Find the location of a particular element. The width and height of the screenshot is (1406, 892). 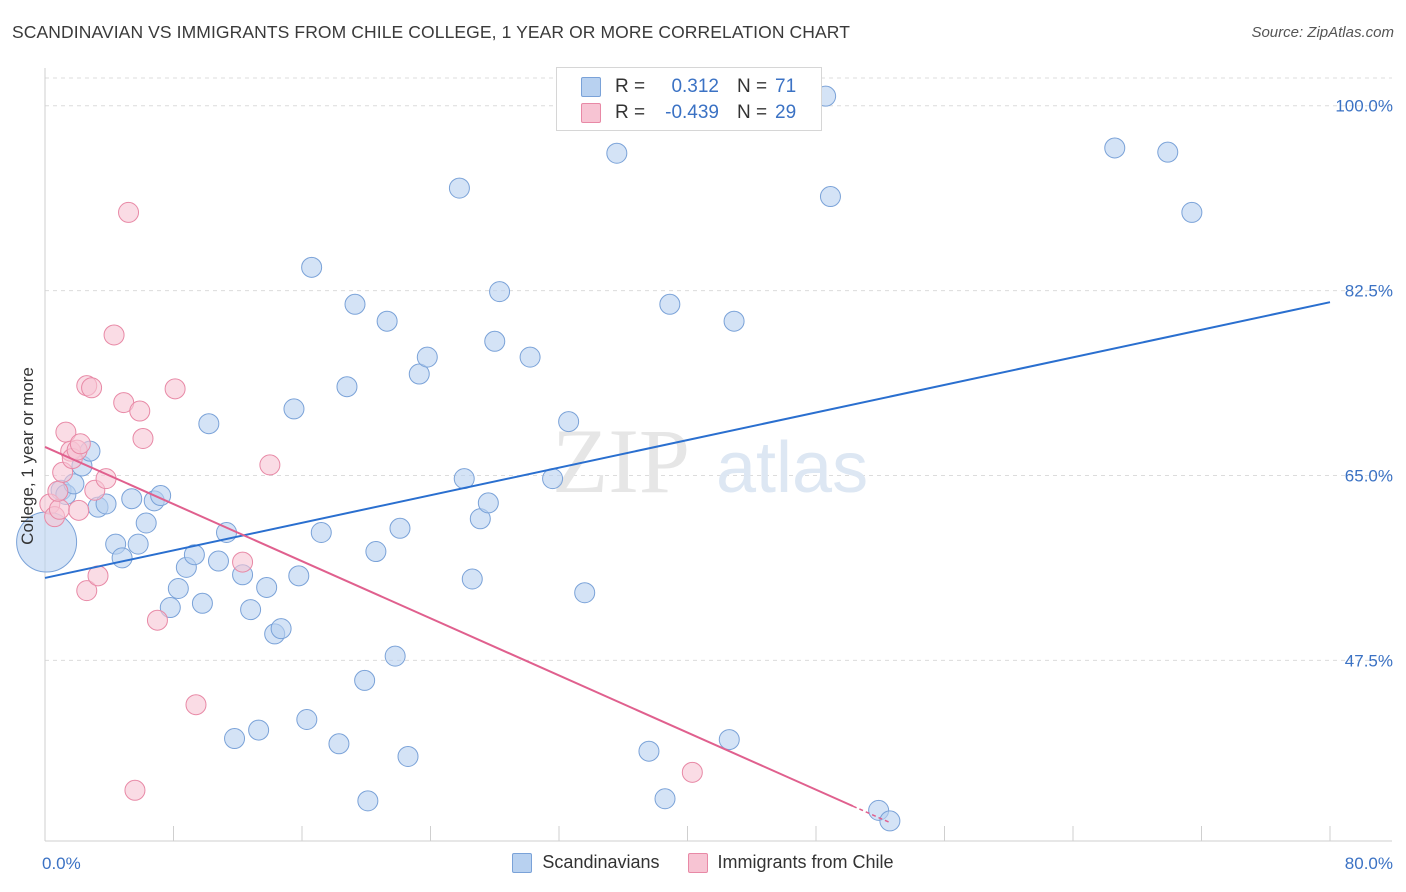

y-tick-label: 47.5% is located at coordinates (1369, 660).